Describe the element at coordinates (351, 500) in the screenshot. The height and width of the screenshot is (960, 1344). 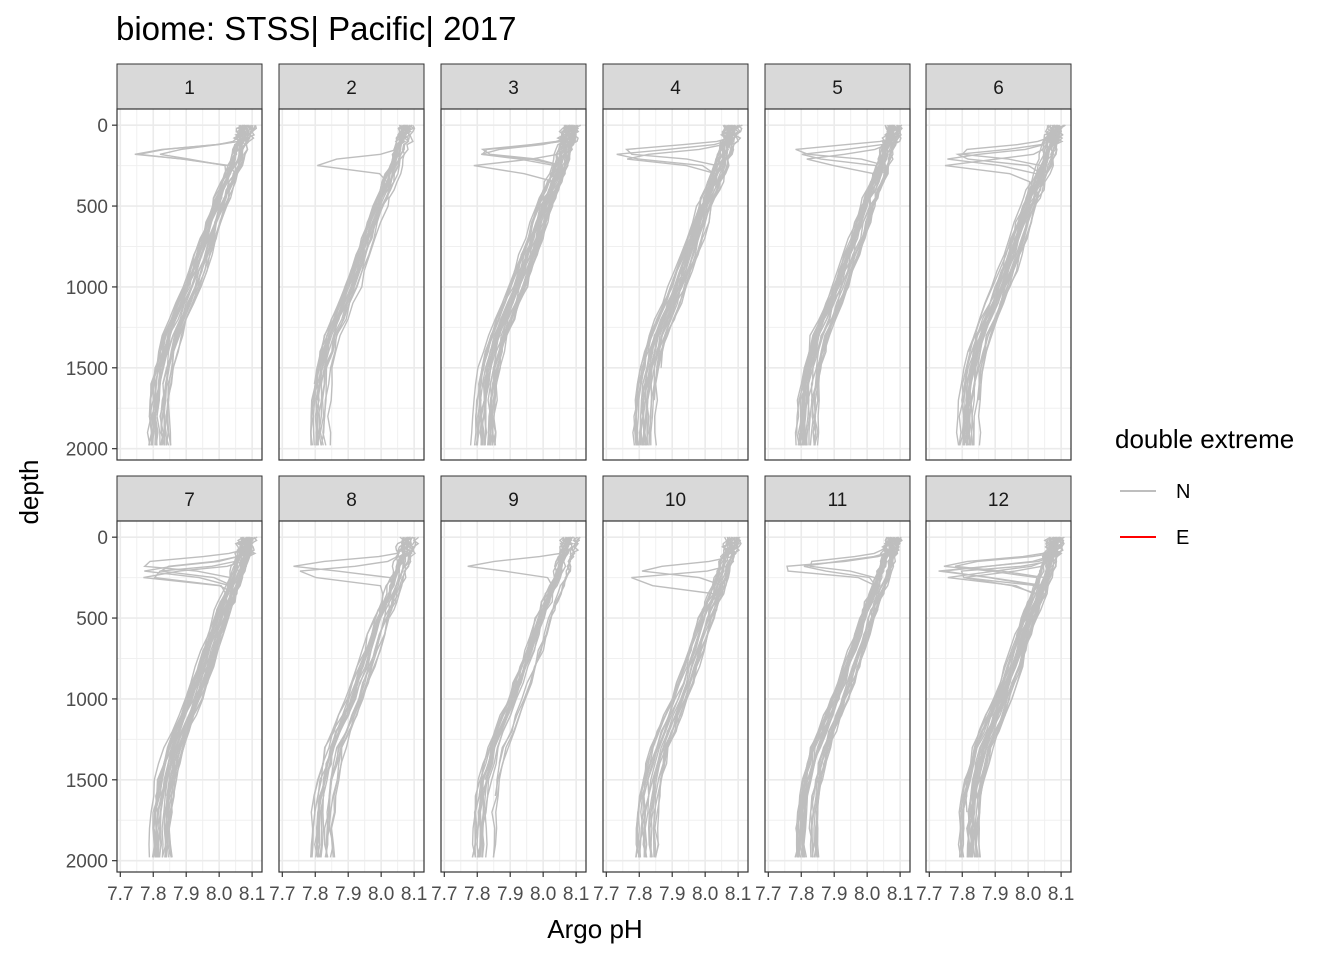
I see `facet-strip-label: 8` at that location.